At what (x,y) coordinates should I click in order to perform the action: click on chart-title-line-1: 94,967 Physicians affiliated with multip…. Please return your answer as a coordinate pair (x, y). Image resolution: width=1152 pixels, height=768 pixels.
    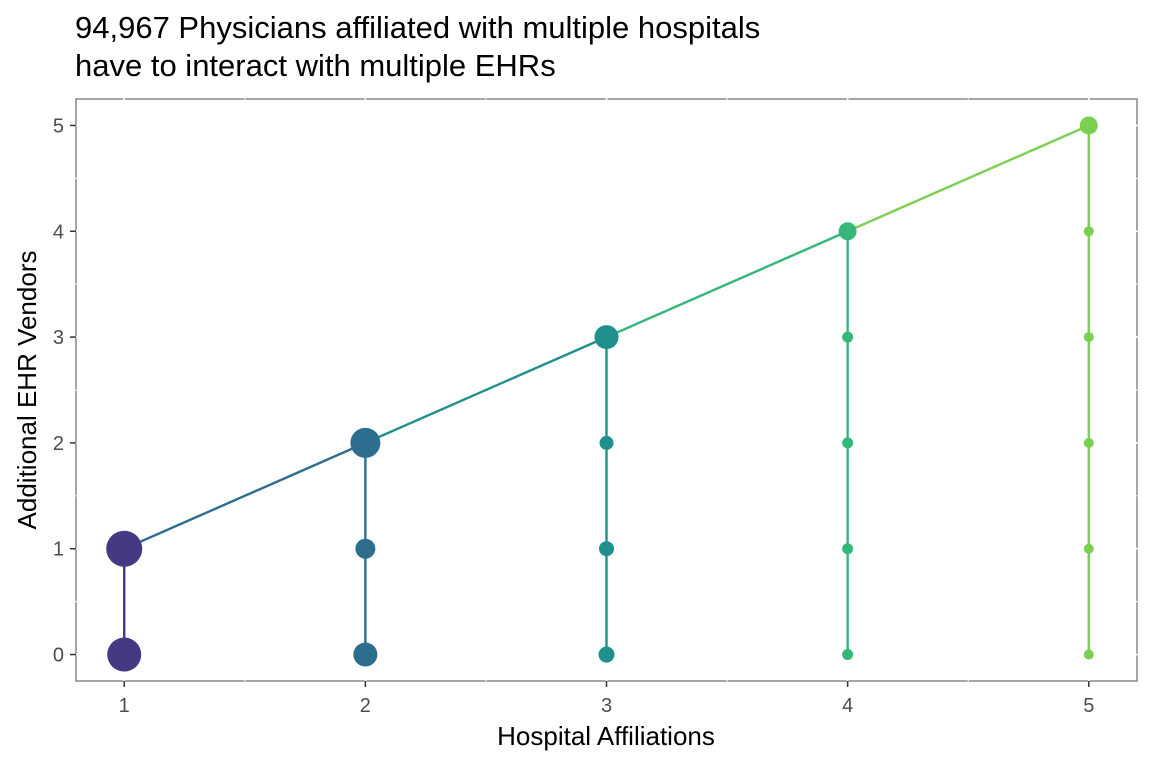
    Looking at the image, I should click on (417, 27).